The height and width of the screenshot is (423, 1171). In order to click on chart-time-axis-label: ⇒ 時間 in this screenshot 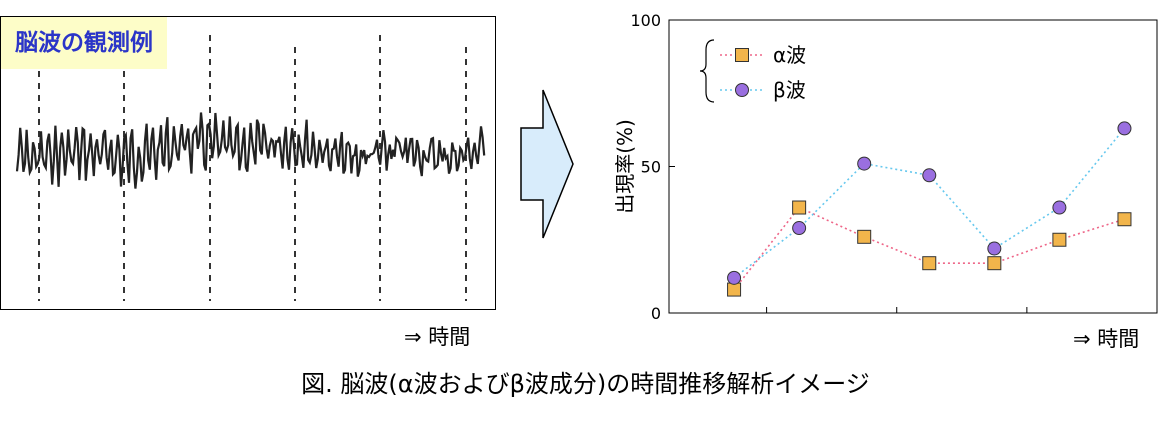, I will do `click(1106, 339)`.